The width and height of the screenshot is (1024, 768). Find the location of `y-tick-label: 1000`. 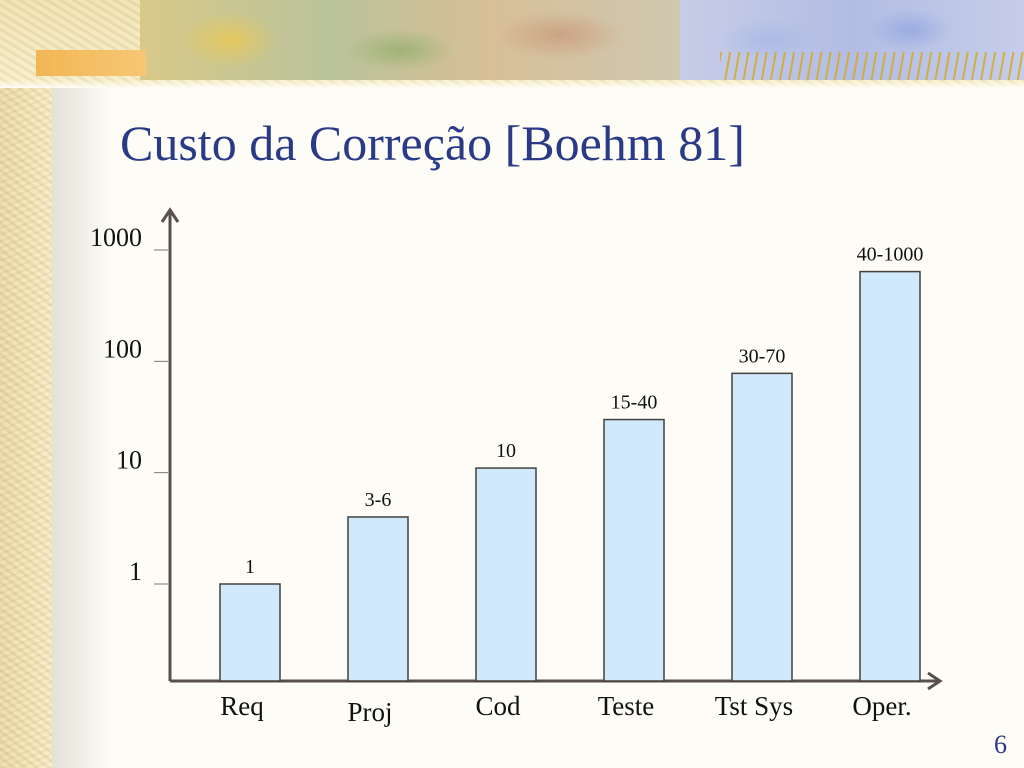

y-tick-label: 1000 is located at coordinates (116, 237).